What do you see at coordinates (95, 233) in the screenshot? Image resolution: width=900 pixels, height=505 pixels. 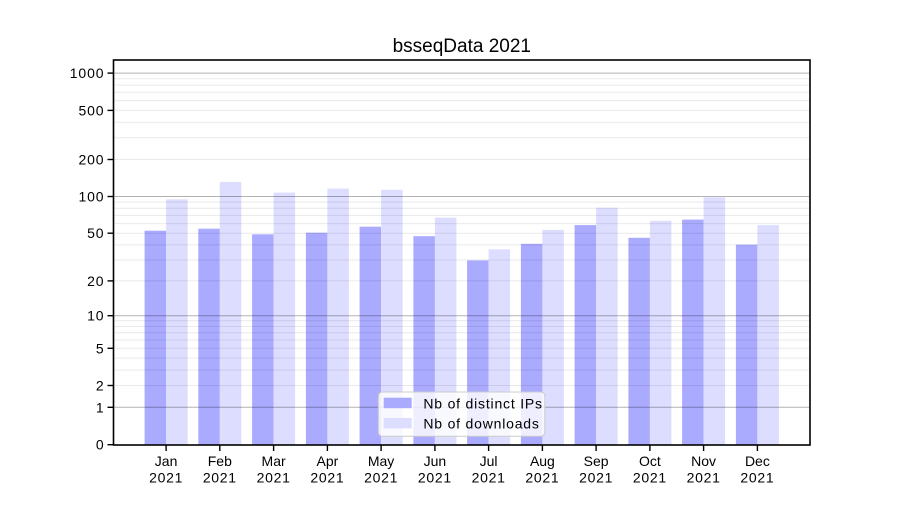 I see `svg-text: 50` at bounding box center [95, 233].